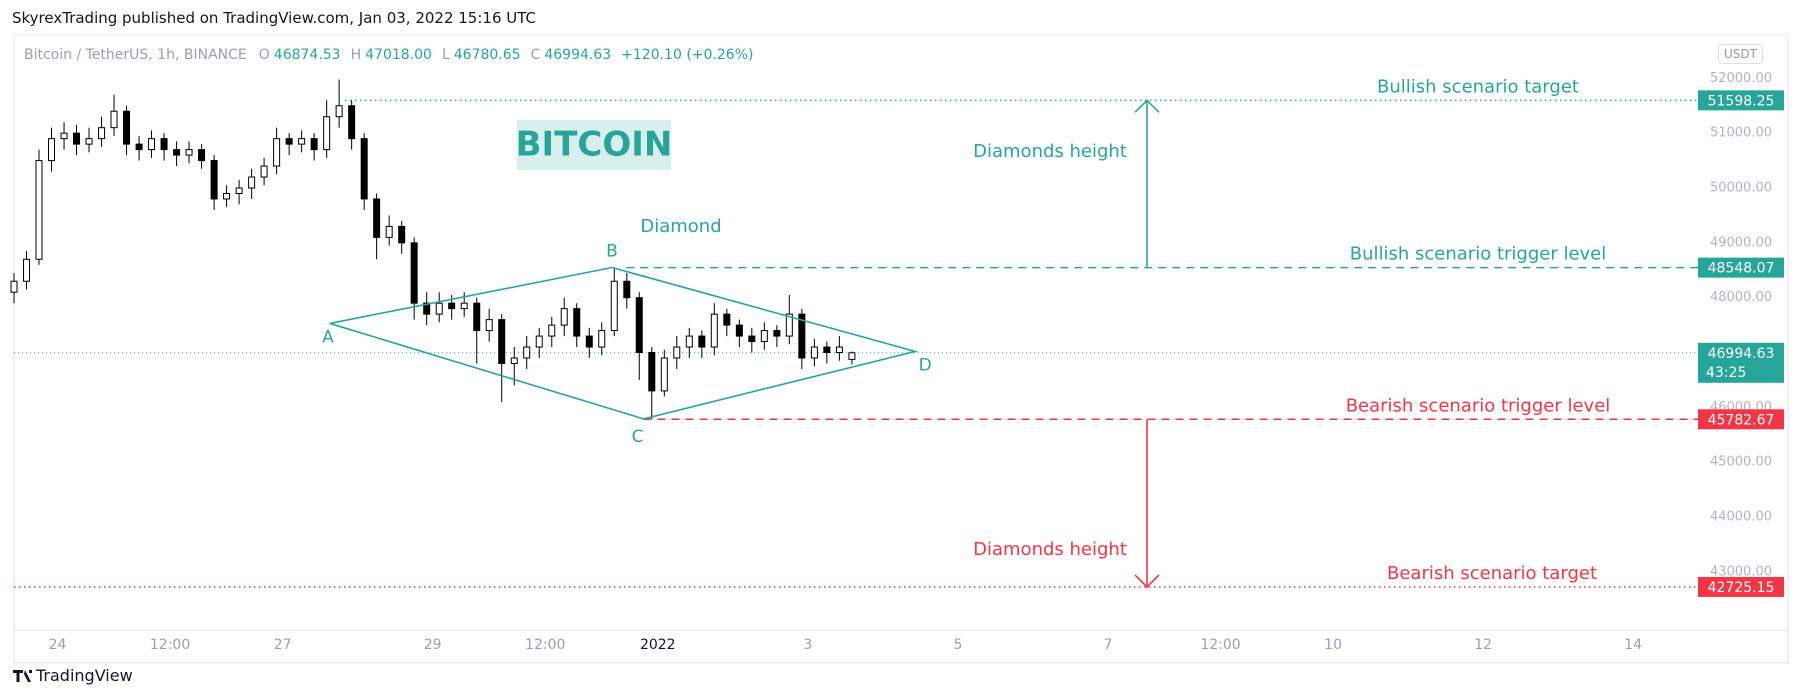 This screenshot has height=700, width=1802. Describe the element at coordinates (680, 226) in the screenshot. I see `pattern-name: Diamond` at that location.